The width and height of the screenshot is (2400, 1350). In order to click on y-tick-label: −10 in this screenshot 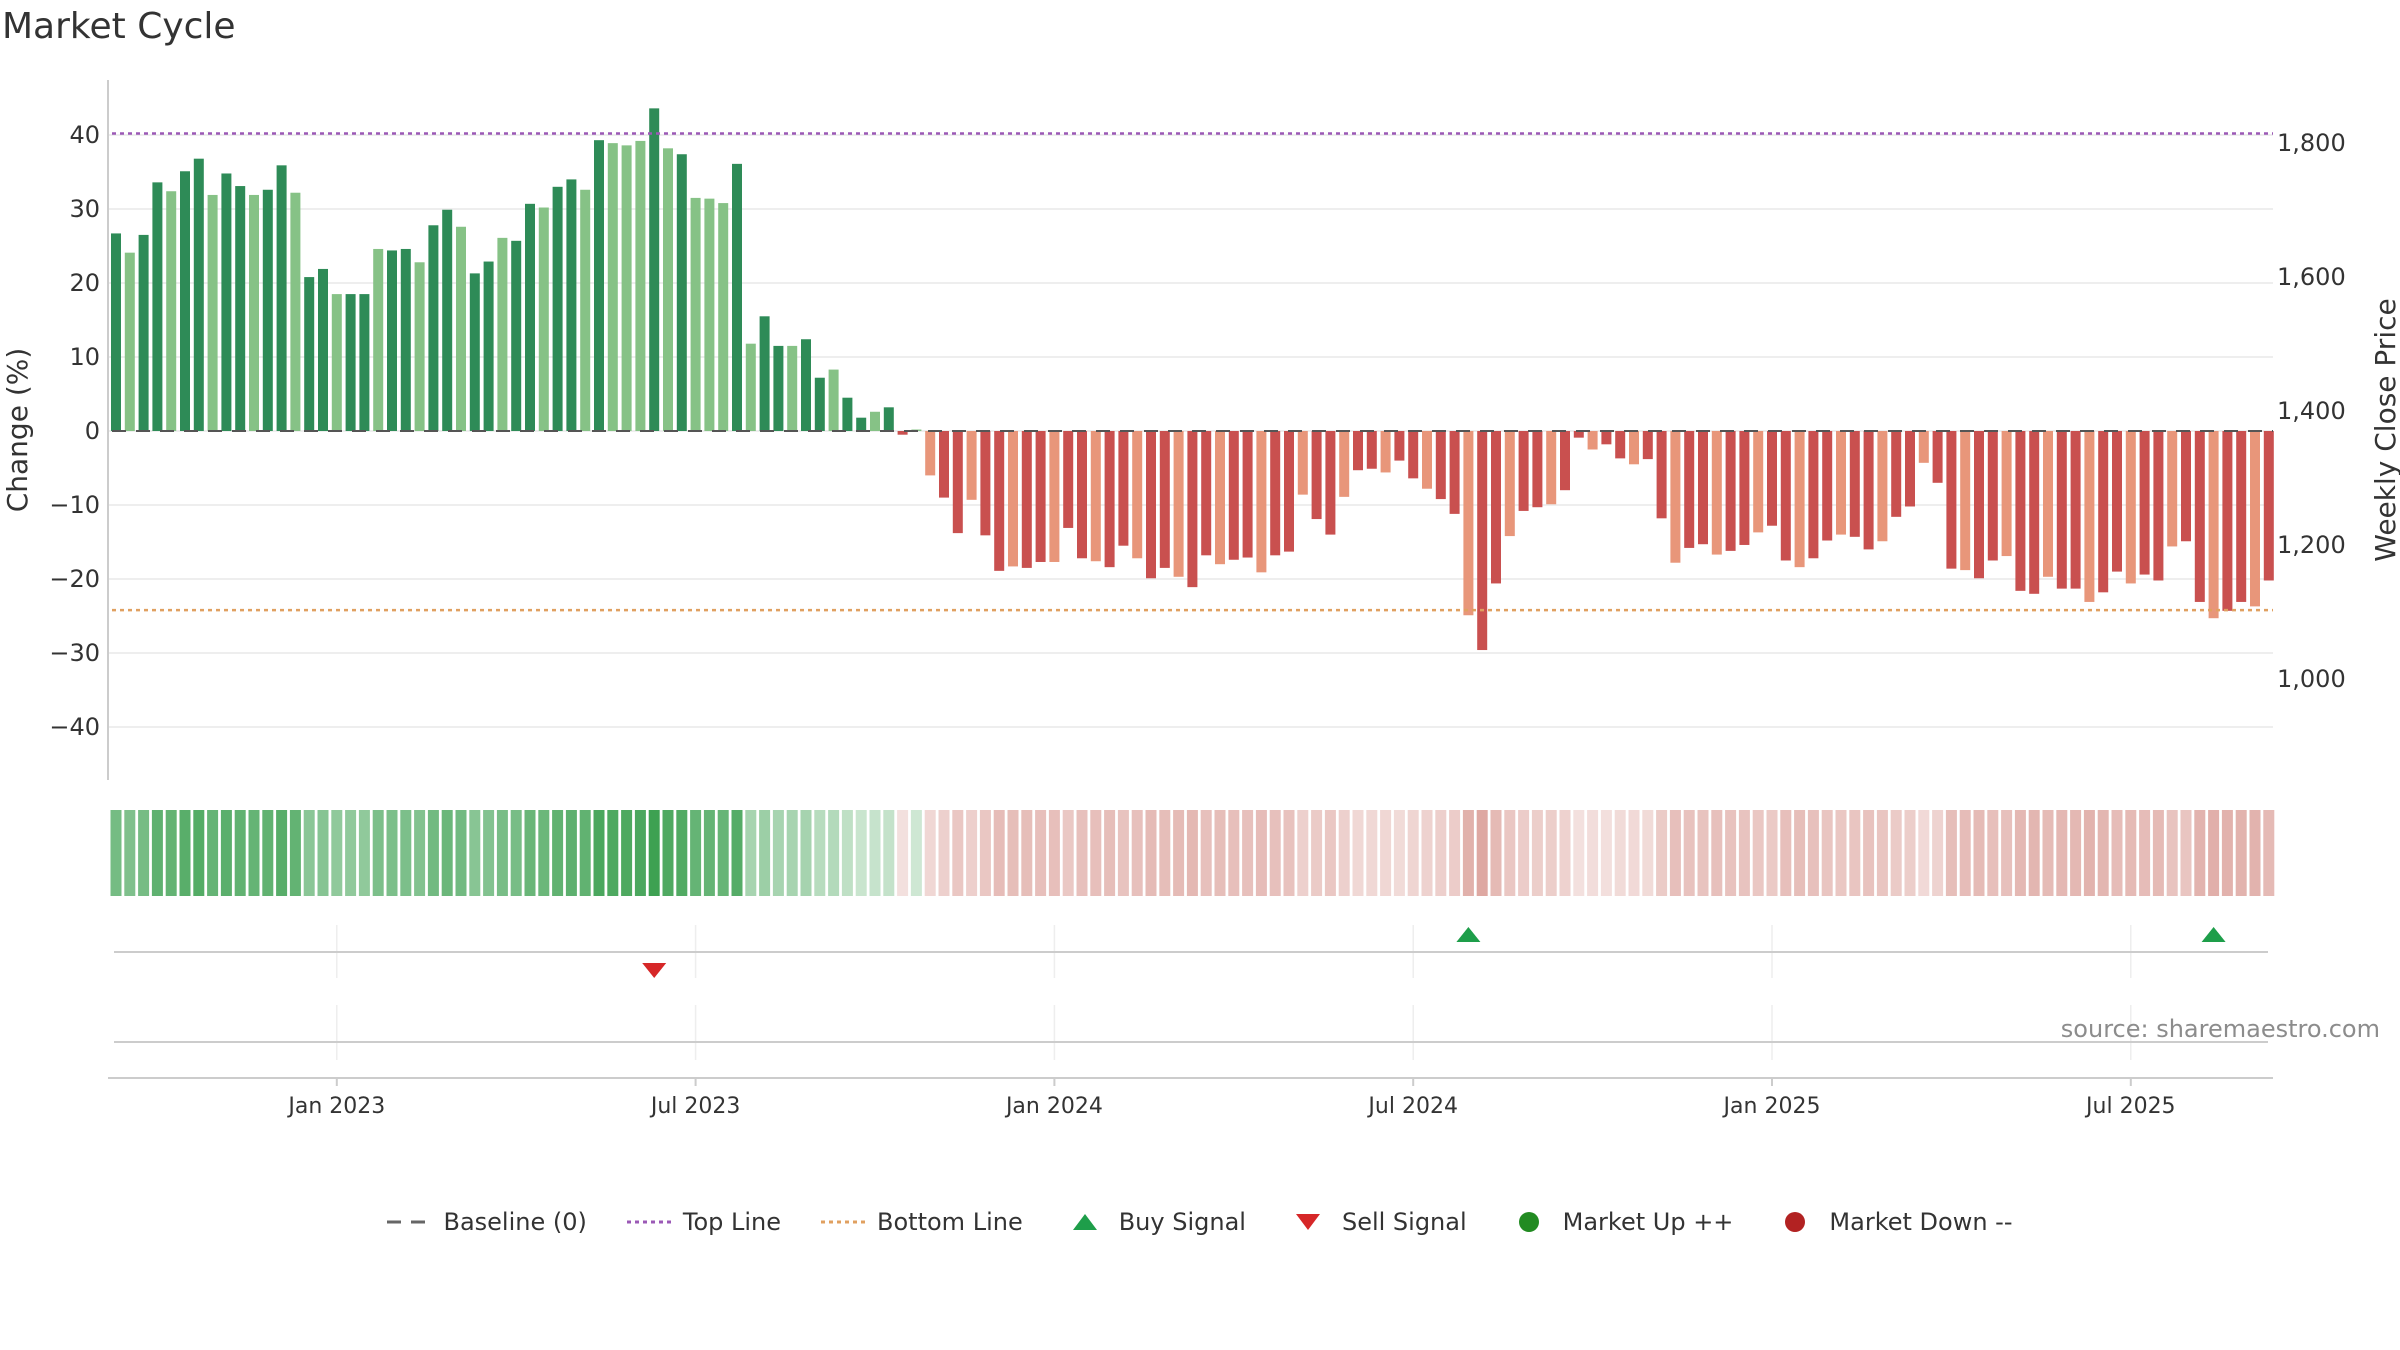, I will do `click(74, 505)`.